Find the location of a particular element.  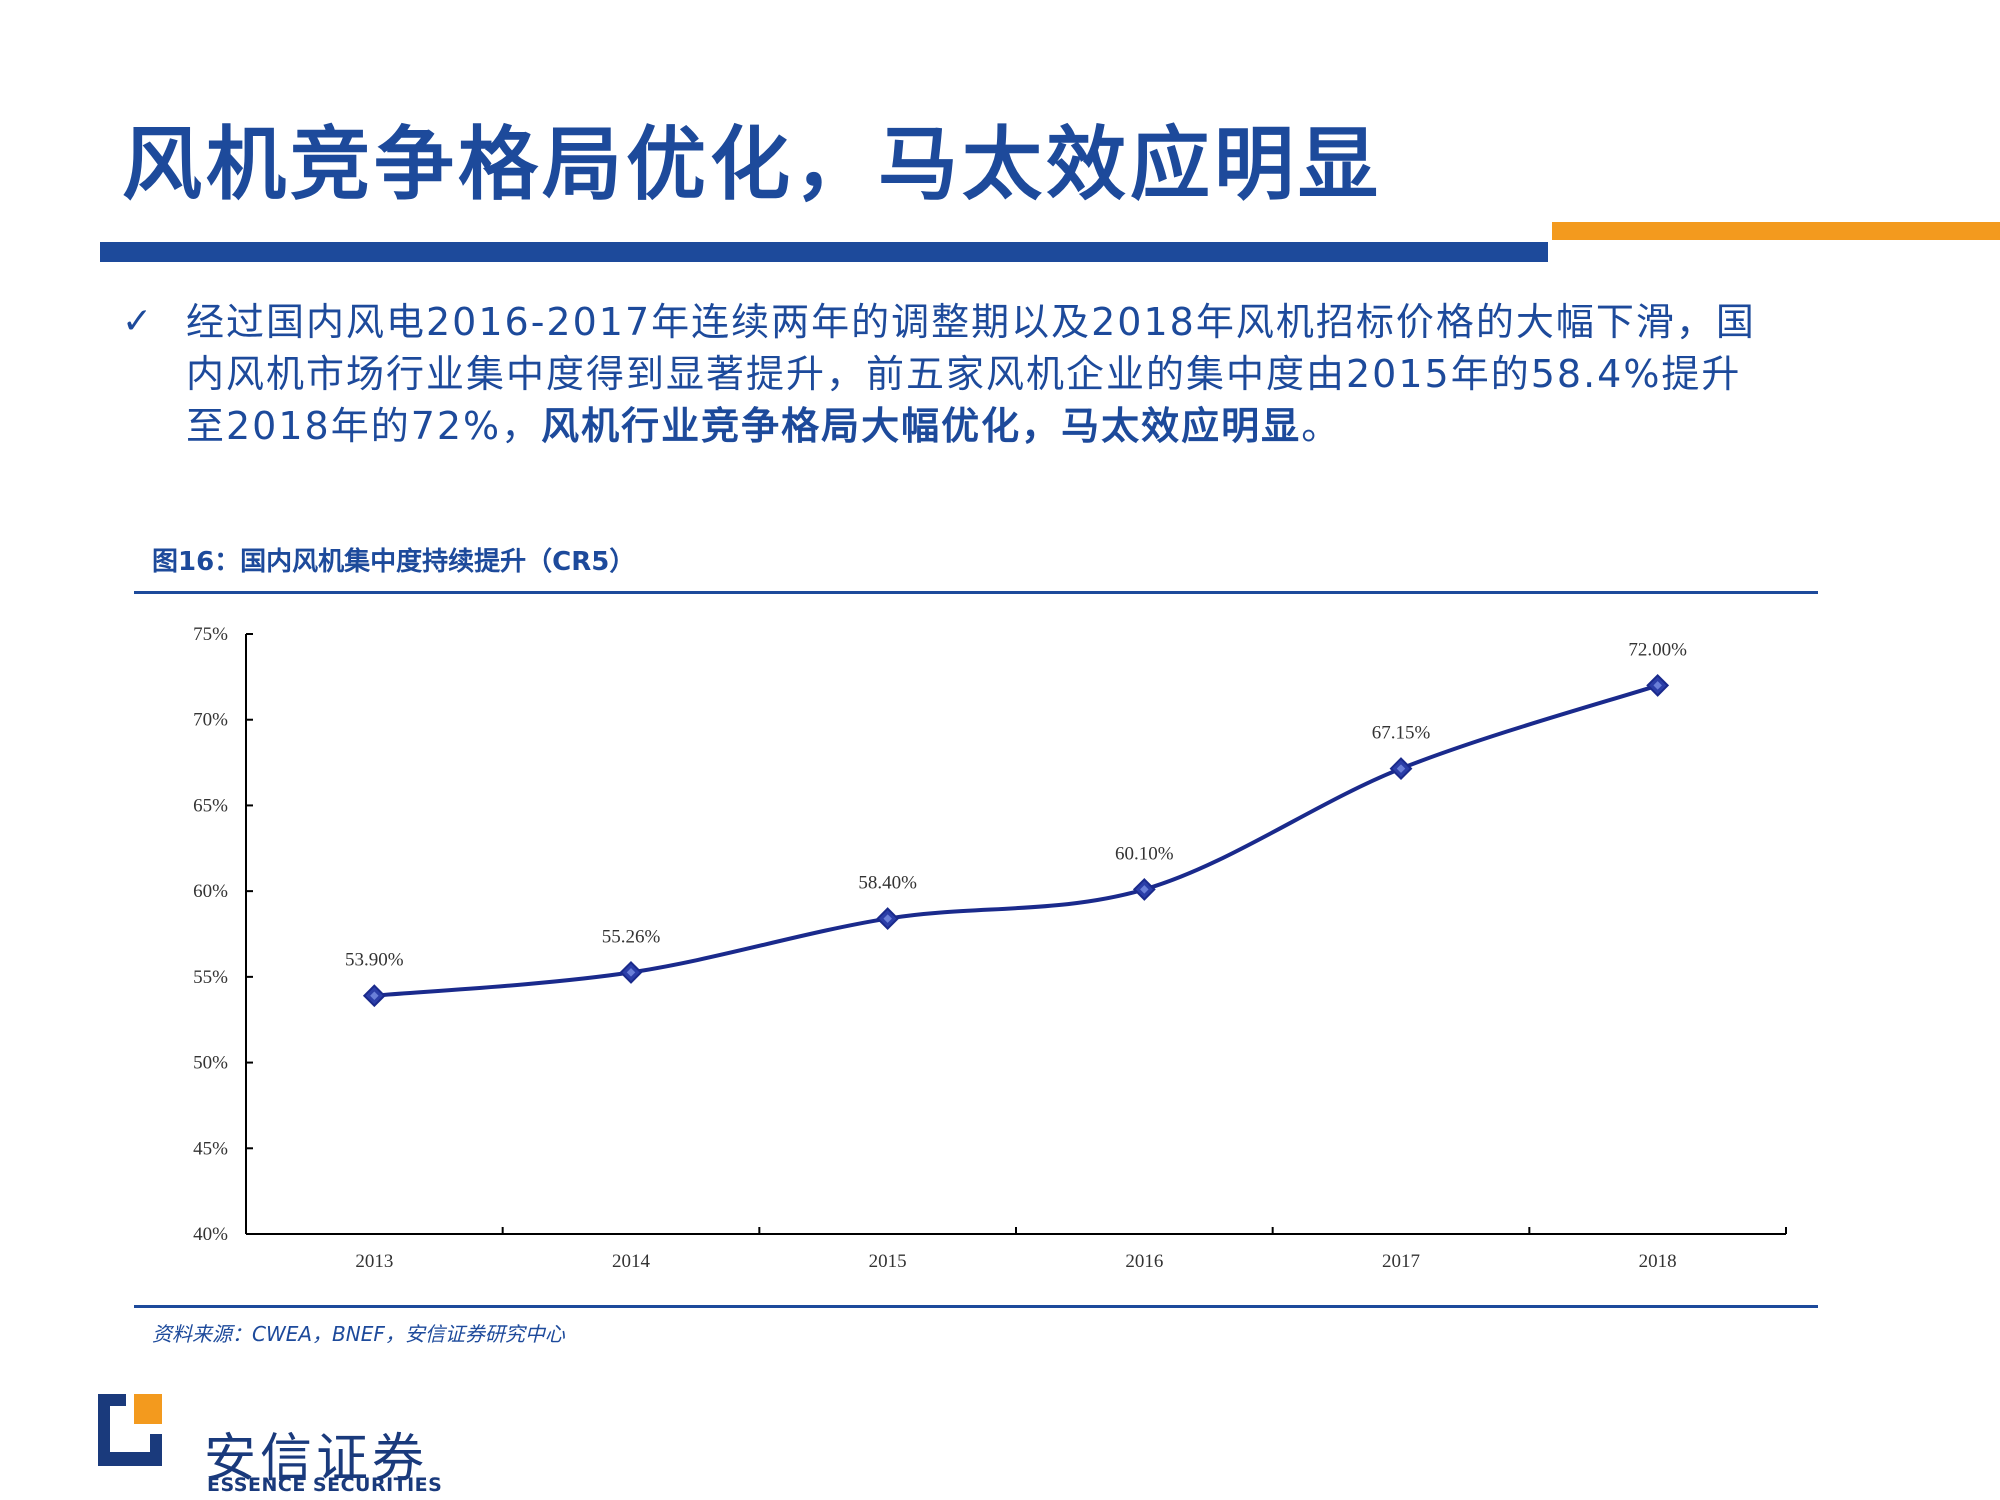

figure-caption: 图16：国内风机集中度持续提升（CR5） is located at coordinates (394, 562).